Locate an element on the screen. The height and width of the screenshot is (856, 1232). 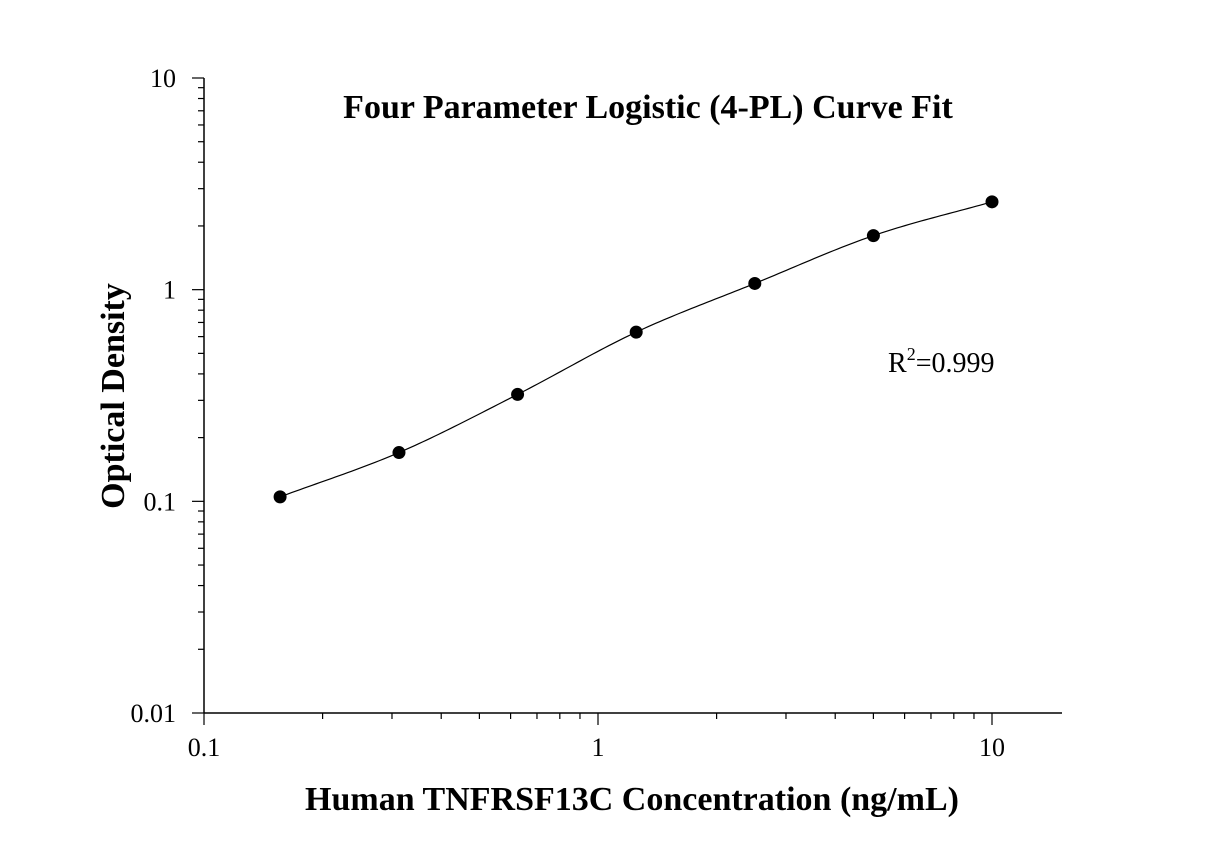
y-tick-label: 0.1 is located at coordinates (160, 501).